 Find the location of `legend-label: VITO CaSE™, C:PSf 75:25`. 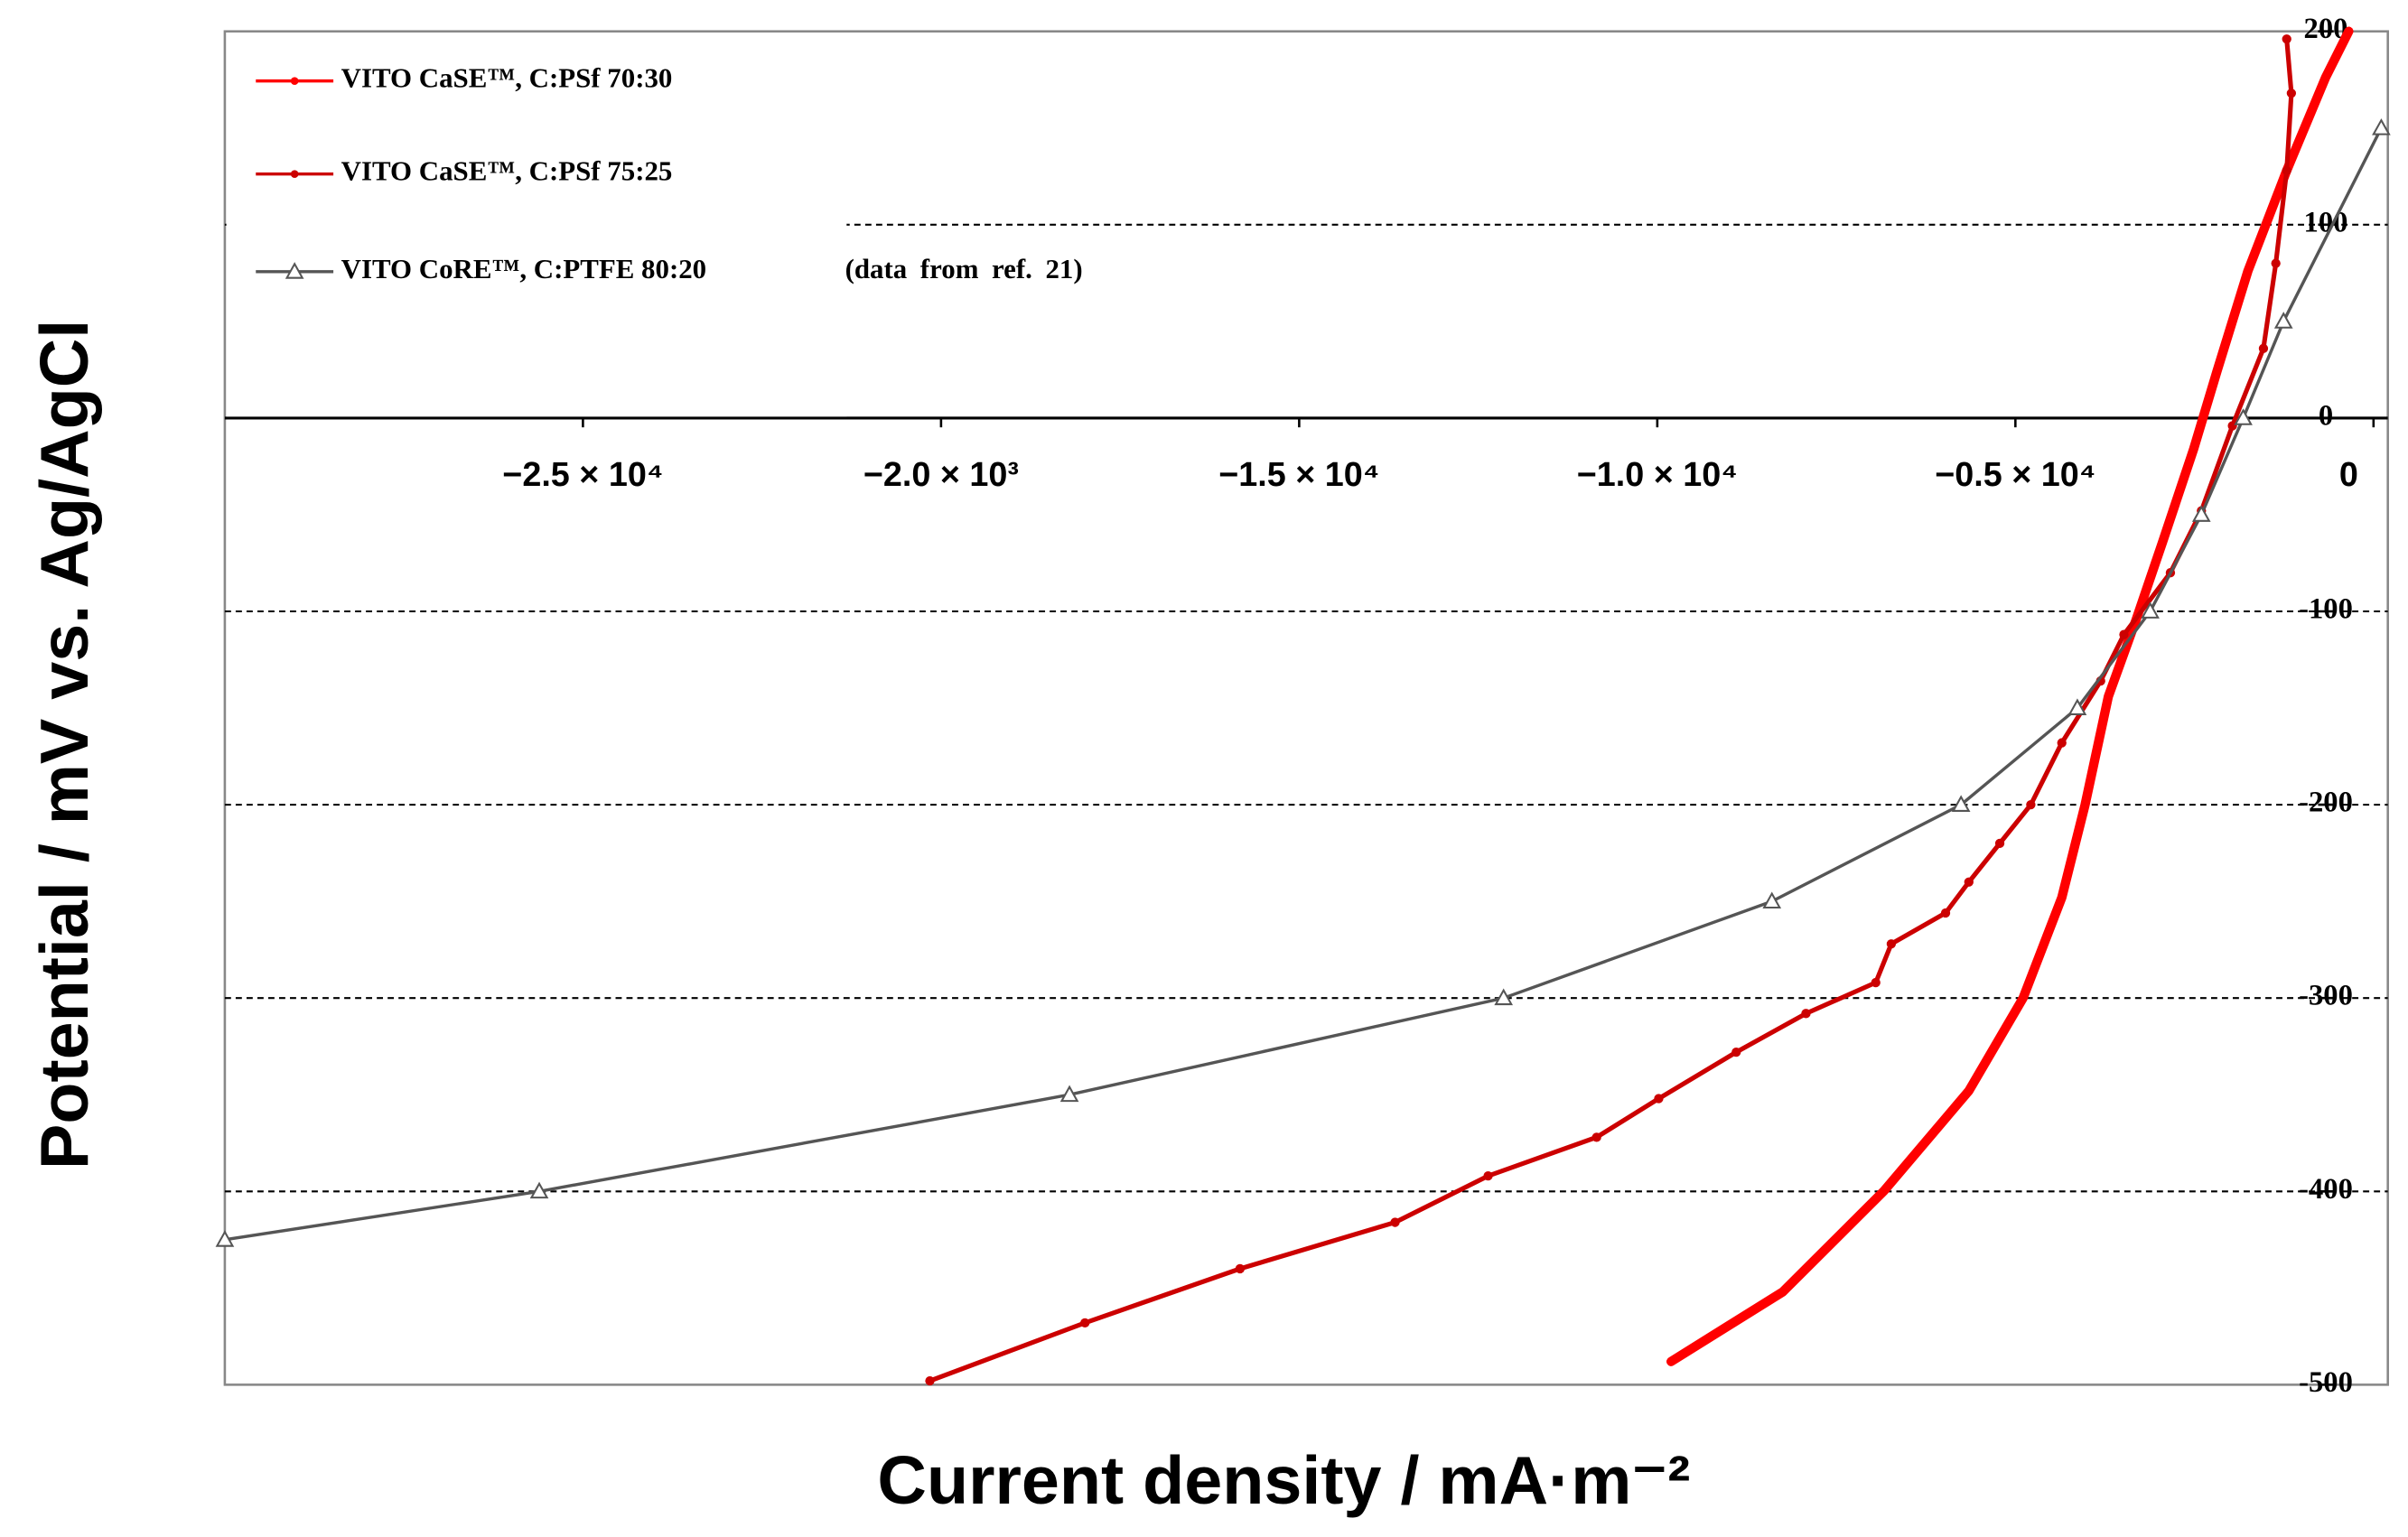

legend-label: VITO CaSE™, C:PSf 75:25 is located at coordinates (507, 171).